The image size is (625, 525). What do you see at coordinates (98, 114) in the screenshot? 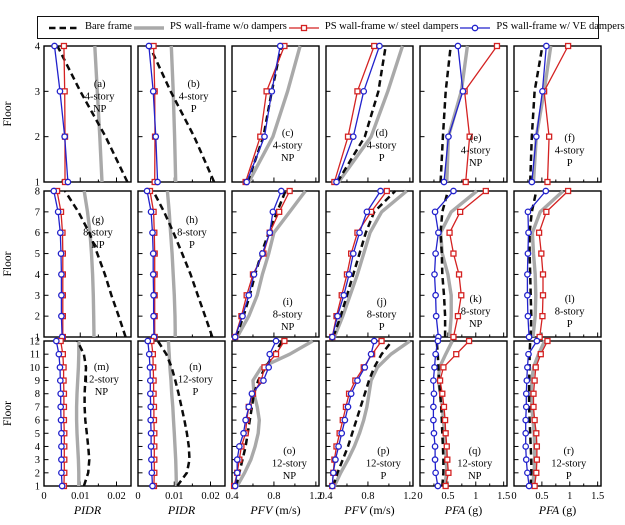
I see `a-series-wall` at bounding box center [98, 114].